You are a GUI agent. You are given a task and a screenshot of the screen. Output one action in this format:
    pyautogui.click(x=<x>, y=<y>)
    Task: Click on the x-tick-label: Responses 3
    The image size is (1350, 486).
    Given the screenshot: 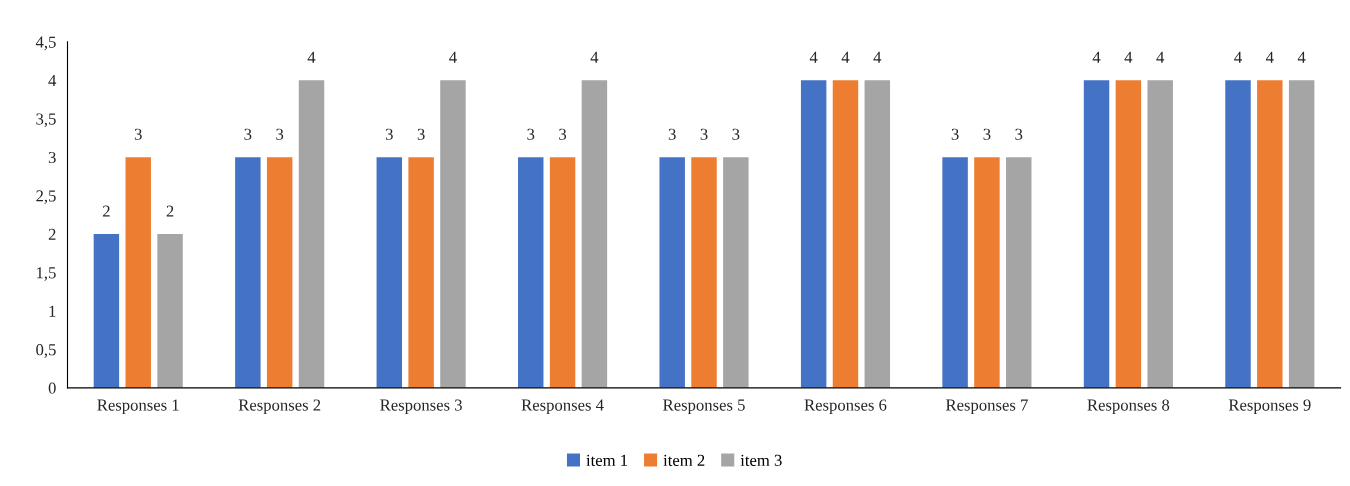 What is the action you would take?
    pyautogui.click(x=421, y=407)
    